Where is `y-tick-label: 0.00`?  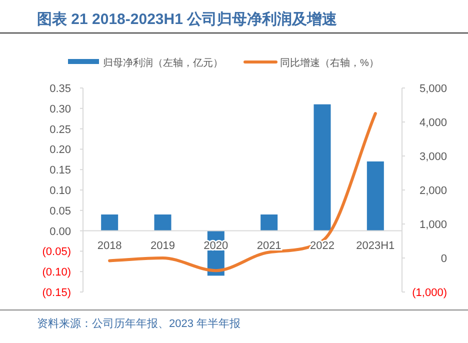
y-tick-label: 0.00 is located at coordinates (60, 232).